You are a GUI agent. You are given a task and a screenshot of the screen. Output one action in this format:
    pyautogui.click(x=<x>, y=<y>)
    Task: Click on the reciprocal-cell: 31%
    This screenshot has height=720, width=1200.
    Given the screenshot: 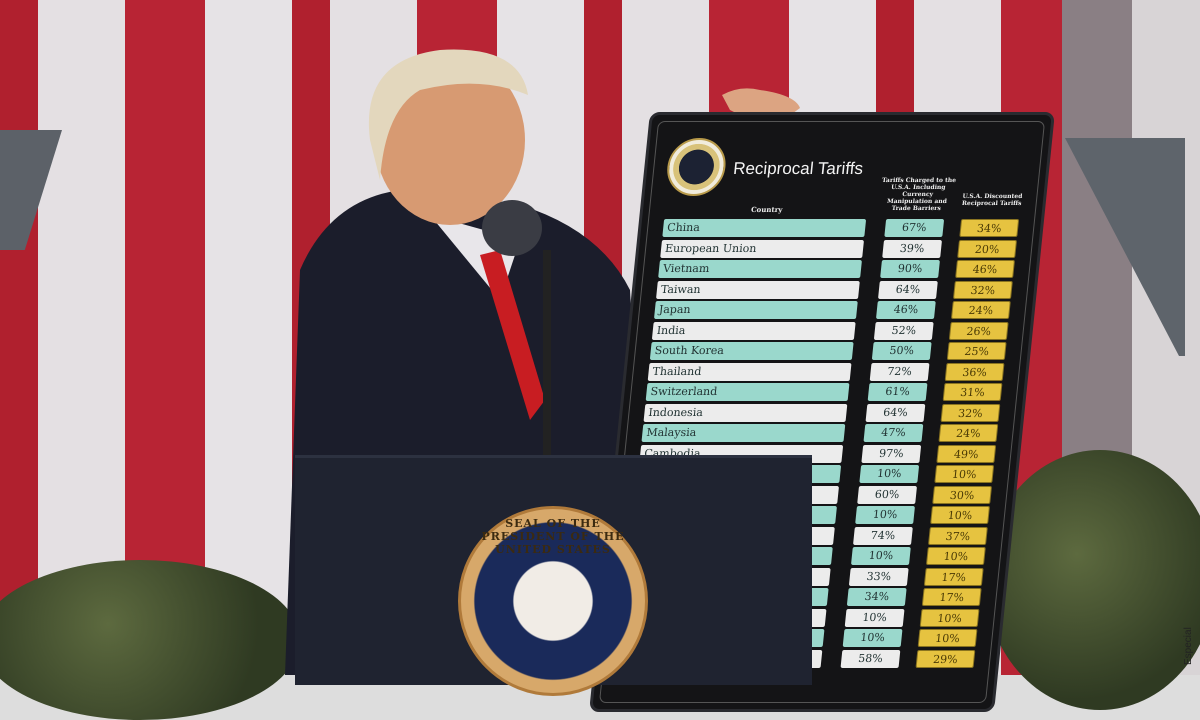 What is the action you would take?
    pyautogui.click(x=972, y=392)
    